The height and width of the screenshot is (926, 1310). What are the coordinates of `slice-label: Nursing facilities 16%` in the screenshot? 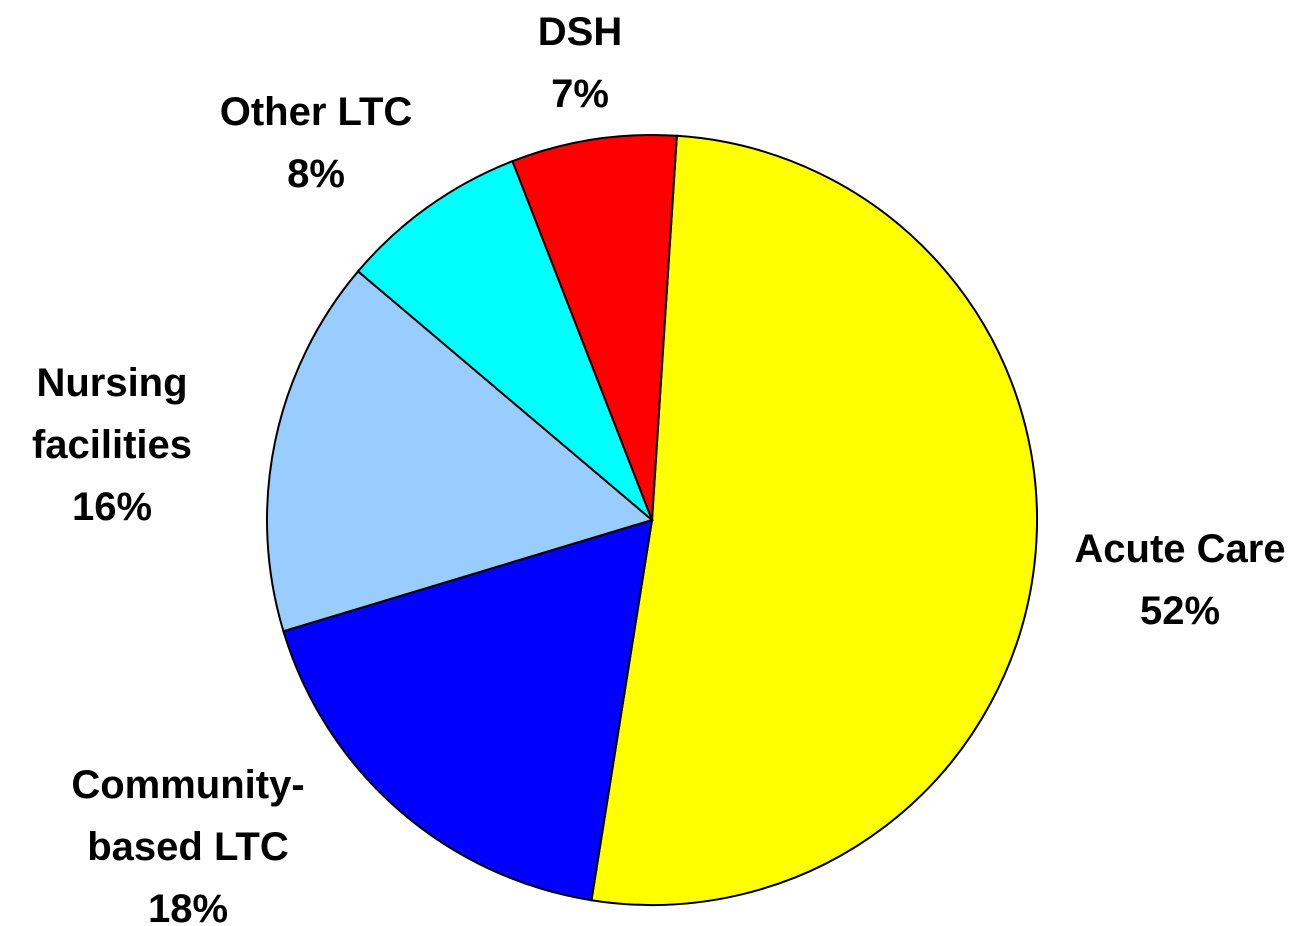 It's located at (112, 445).